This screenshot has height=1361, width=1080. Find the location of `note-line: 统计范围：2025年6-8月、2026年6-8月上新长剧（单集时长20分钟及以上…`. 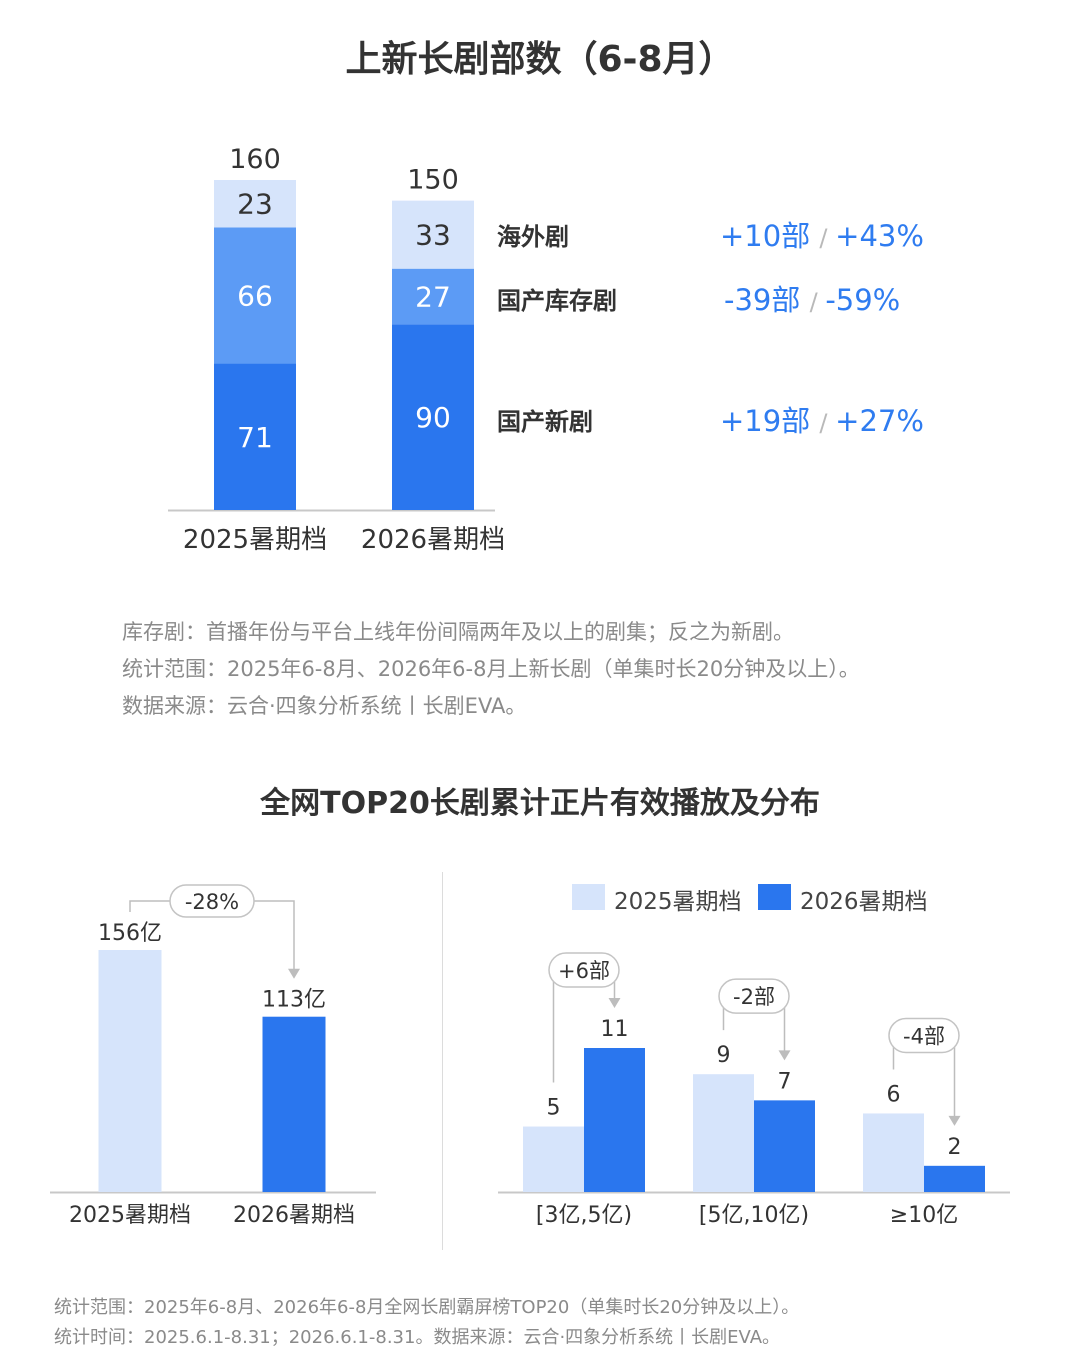

note-line: 统计范围：2025年6-8月、2026年6-8月上新长剧（单集时长20分钟及以上… is located at coordinates (491, 669).